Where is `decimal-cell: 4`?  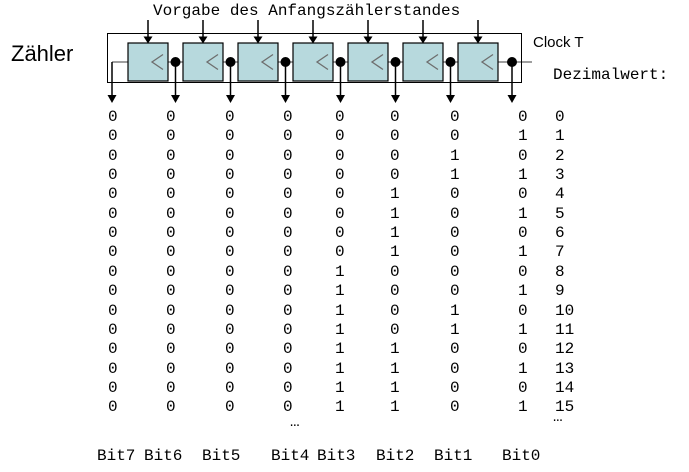 decimal-cell: 4 is located at coordinates (560, 194).